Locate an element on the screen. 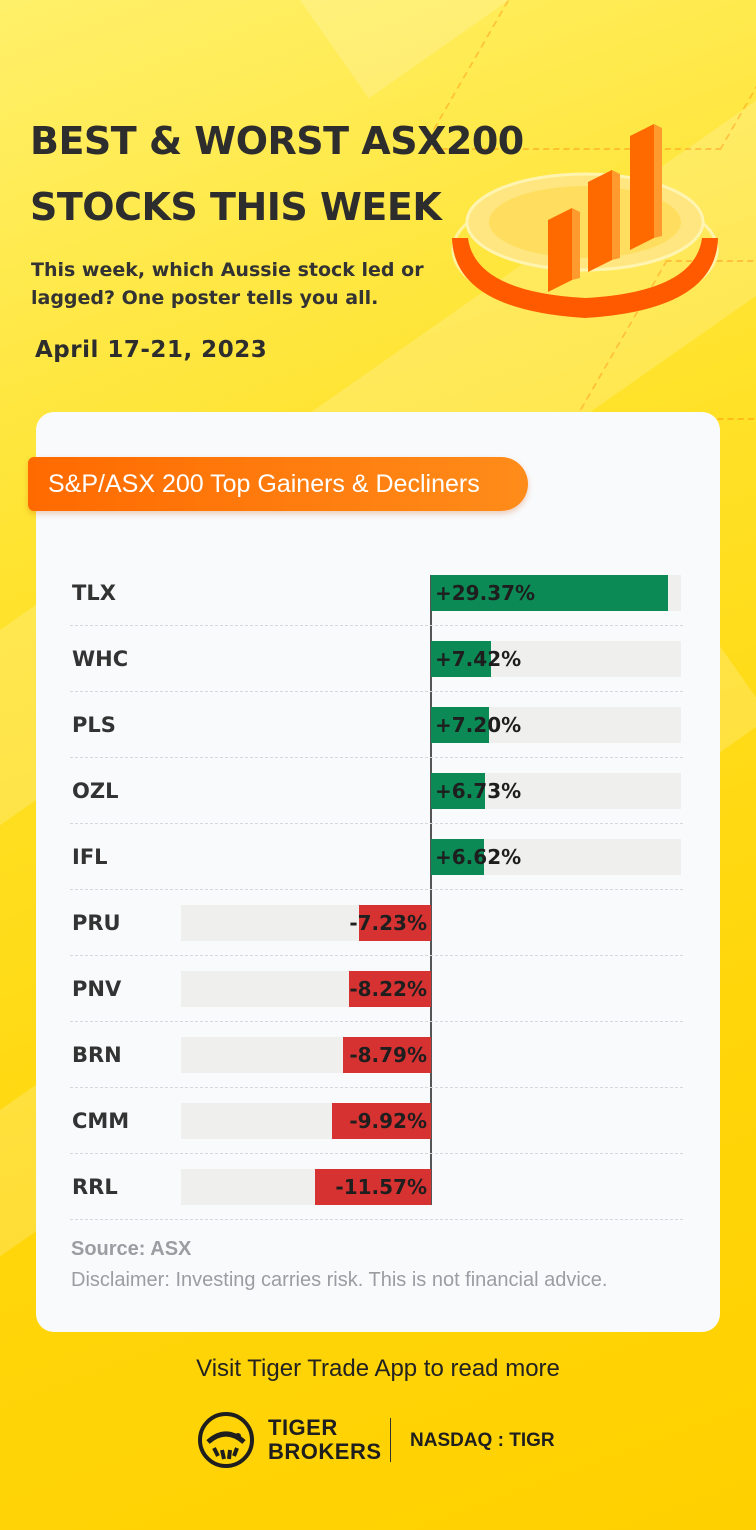  category-label: RRL is located at coordinates (95, 1187).